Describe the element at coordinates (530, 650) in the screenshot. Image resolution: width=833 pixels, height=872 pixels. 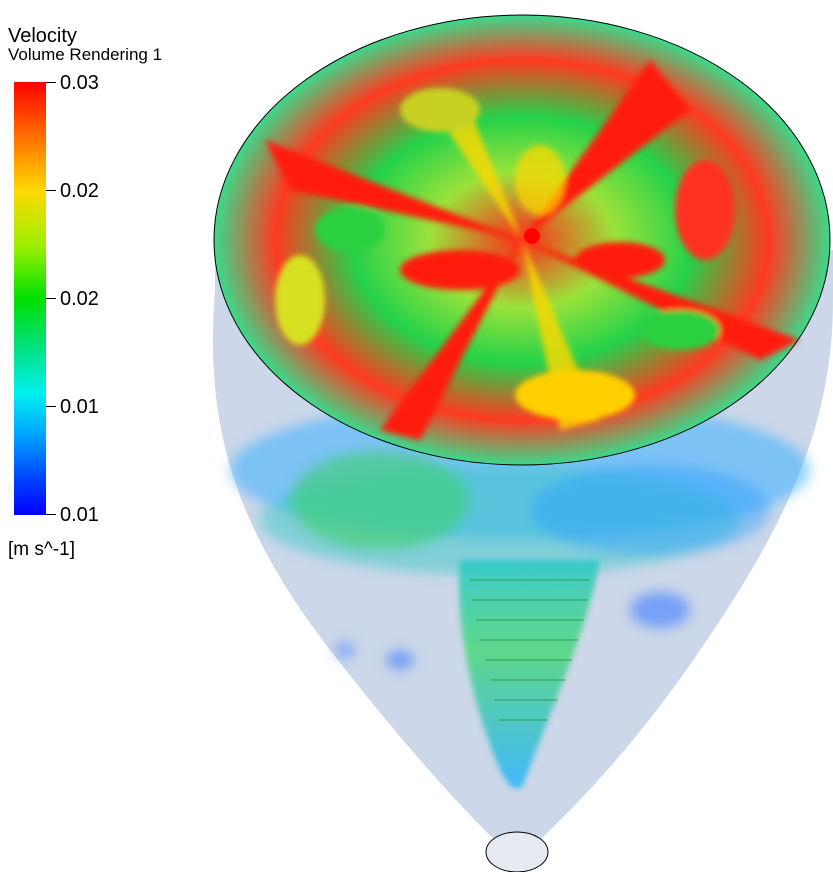
I see `plume-striations` at that location.